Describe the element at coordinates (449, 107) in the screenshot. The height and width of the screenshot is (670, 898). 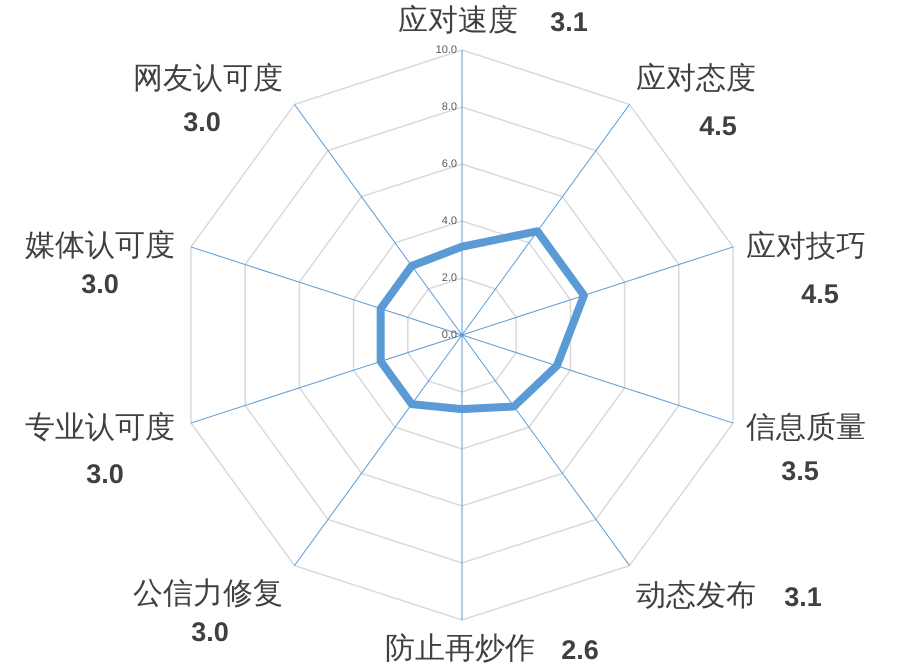
I see `y-tick-label: 8.0` at that location.